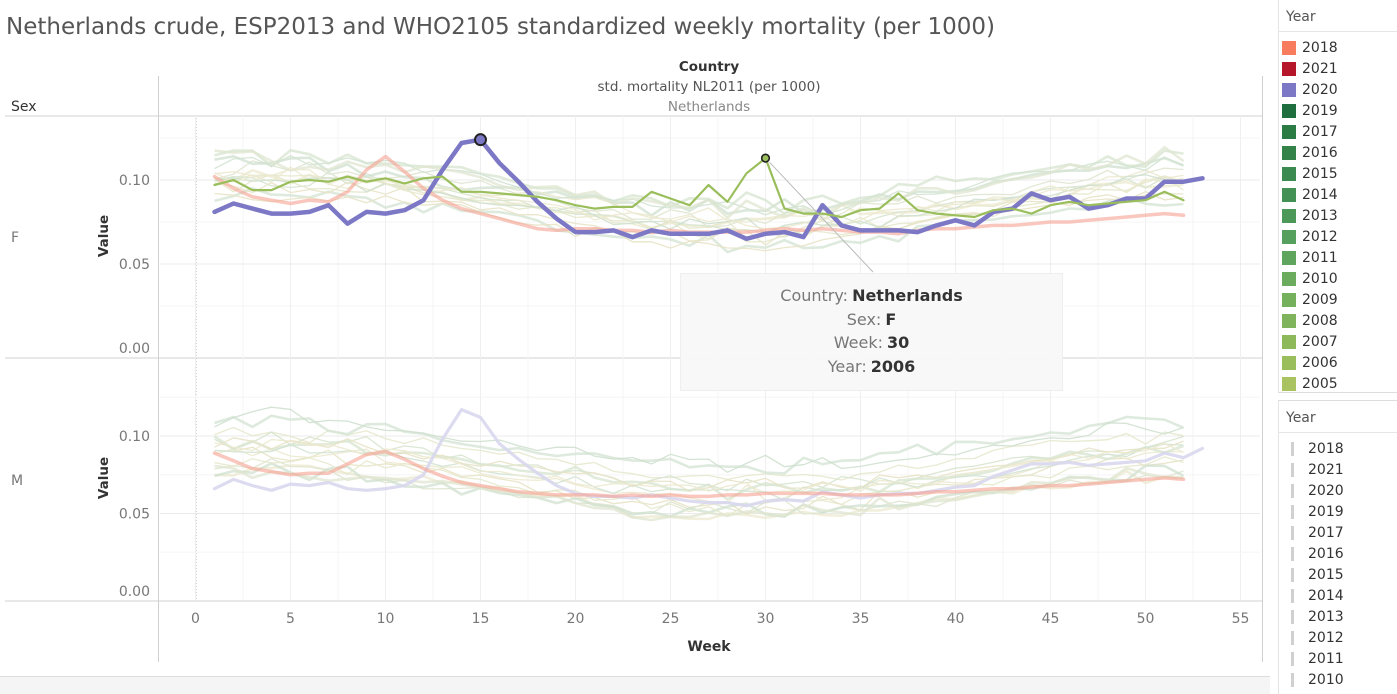 This screenshot has height=694, width=1397. I want to click on legend-label: 2014, so click(1320, 194).